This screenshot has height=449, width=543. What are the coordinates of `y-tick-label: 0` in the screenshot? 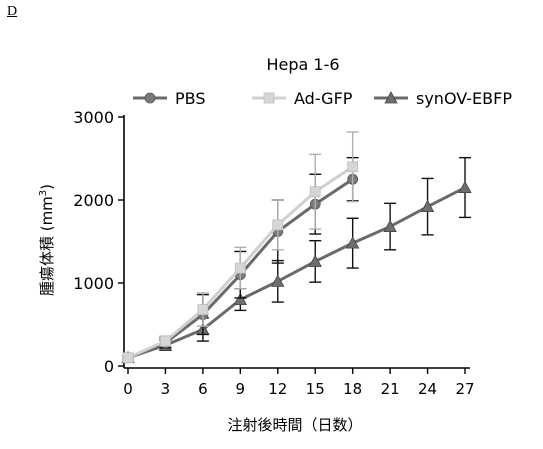 It's located at (109, 366).